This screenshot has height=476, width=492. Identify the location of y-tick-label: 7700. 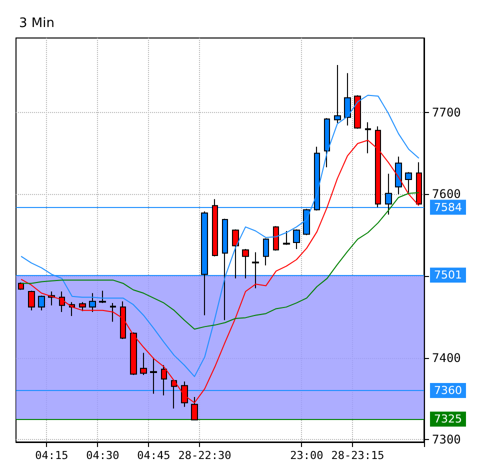
(446, 112).